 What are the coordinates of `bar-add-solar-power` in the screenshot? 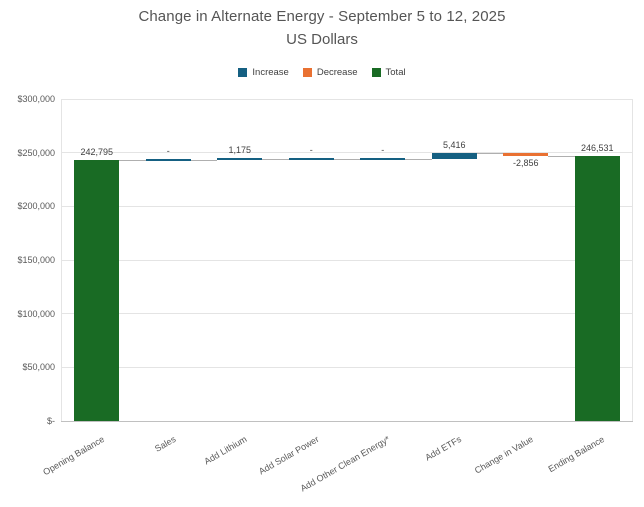 It's located at (311, 159).